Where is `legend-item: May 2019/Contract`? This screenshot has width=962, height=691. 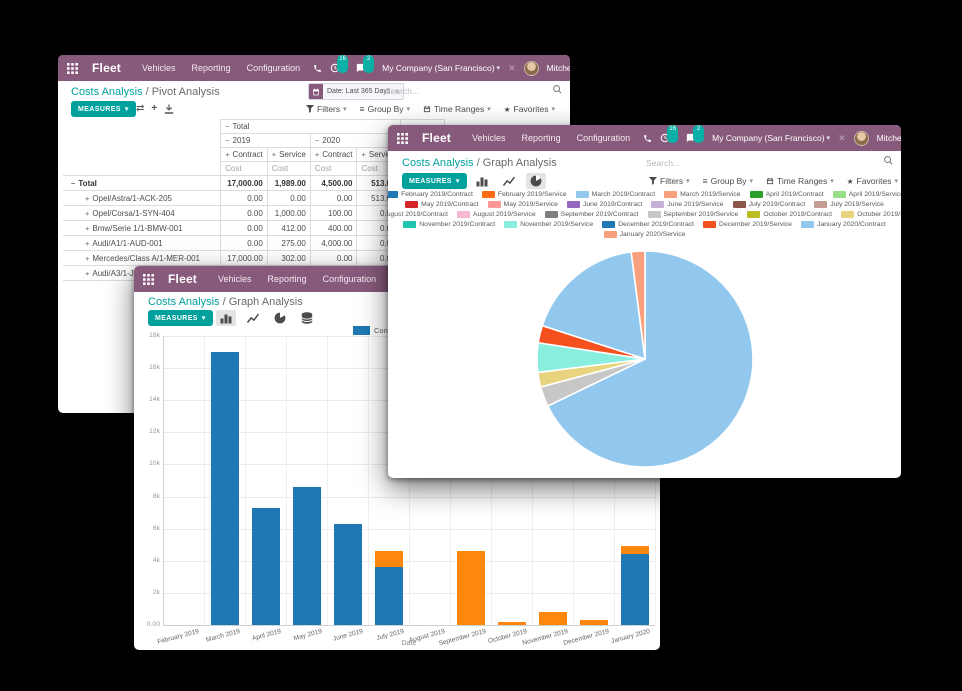
legend-item: May 2019/Contract is located at coordinates (442, 204).